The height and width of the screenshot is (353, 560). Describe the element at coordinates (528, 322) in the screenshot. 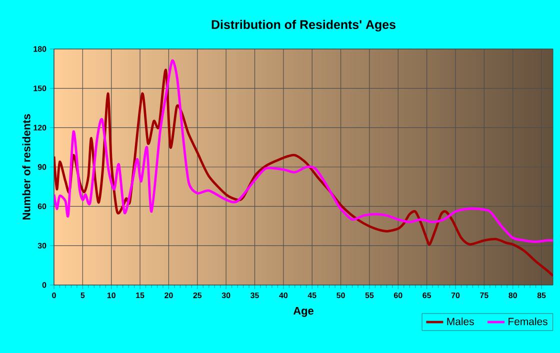

I see `legend-label: Females` at that location.